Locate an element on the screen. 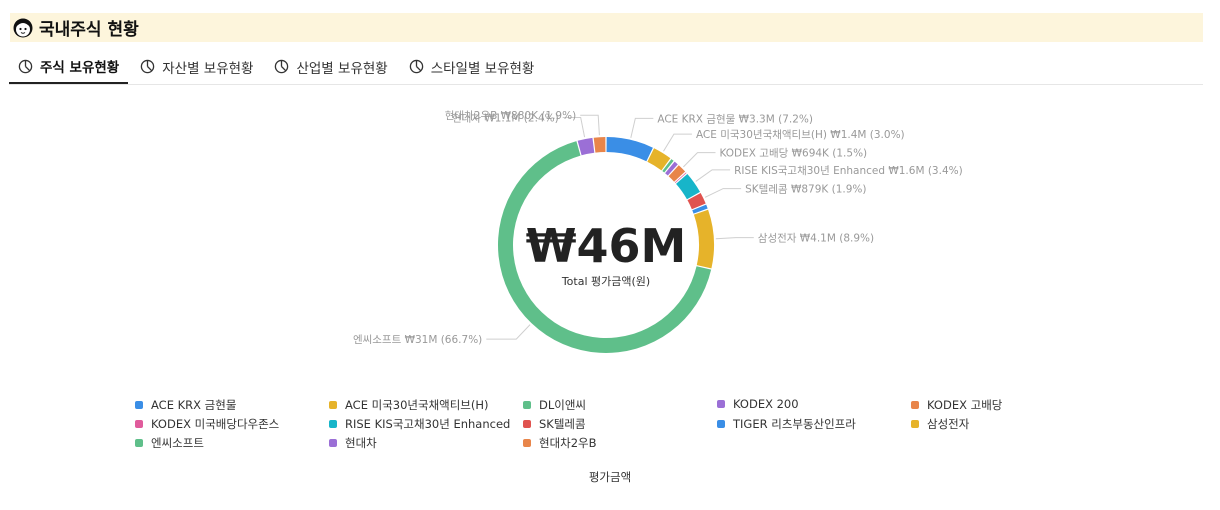  legend-label: 현대차 is located at coordinates (361, 443).